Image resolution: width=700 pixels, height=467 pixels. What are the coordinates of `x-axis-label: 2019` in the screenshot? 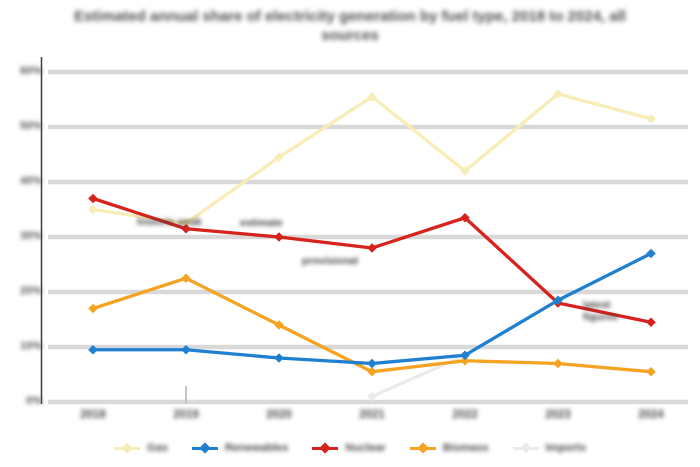 It's located at (186, 415).